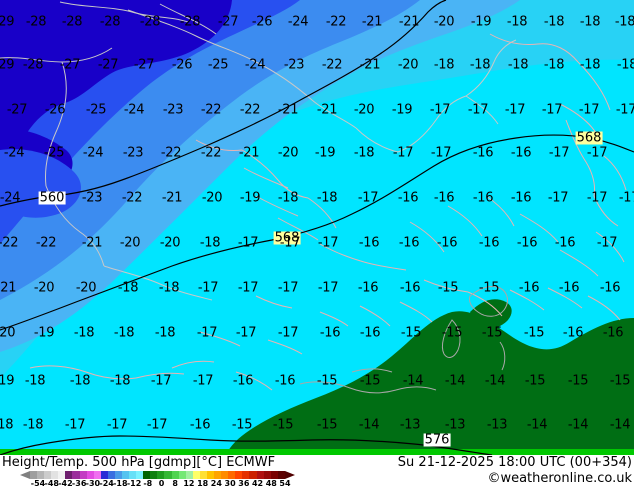 This screenshot has height=490, width=634. What do you see at coordinates (455, 425) in the screenshot?
I see `temperature-label: -13` at bounding box center [455, 425].